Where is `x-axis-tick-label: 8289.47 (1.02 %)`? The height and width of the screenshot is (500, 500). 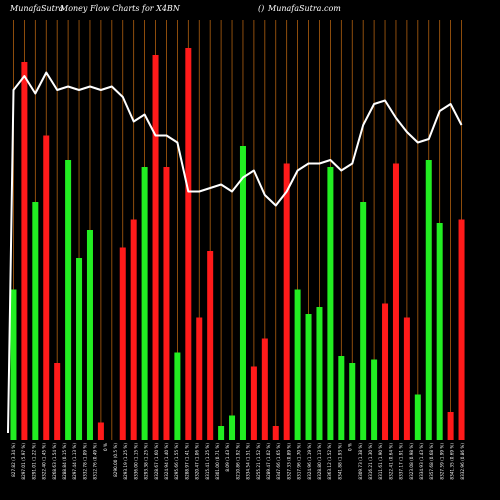
x-axis-tick-label: 8289.47 (1.02 %) is located at coordinates (268, 461).